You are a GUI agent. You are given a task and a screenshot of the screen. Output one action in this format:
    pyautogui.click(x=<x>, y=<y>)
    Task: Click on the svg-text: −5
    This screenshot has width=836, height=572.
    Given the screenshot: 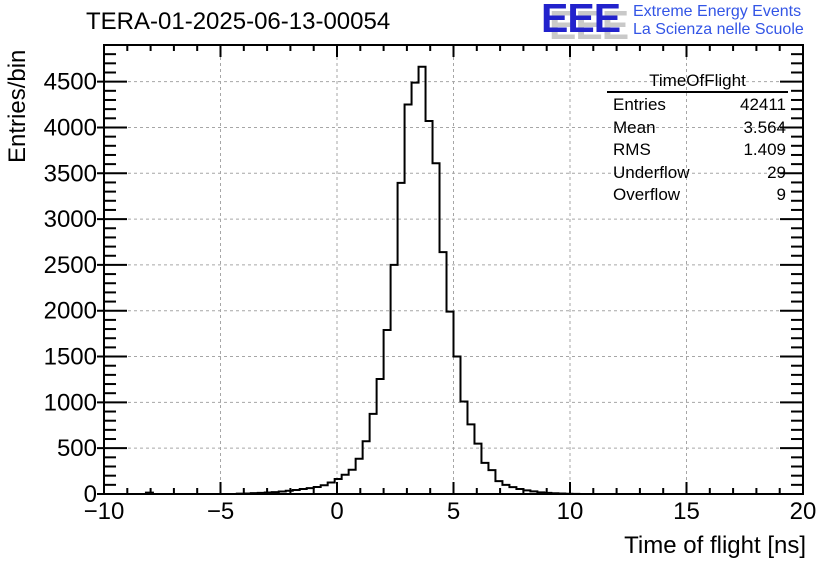 What is the action you would take?
    pyautogui.click(x=220, y=511)
    